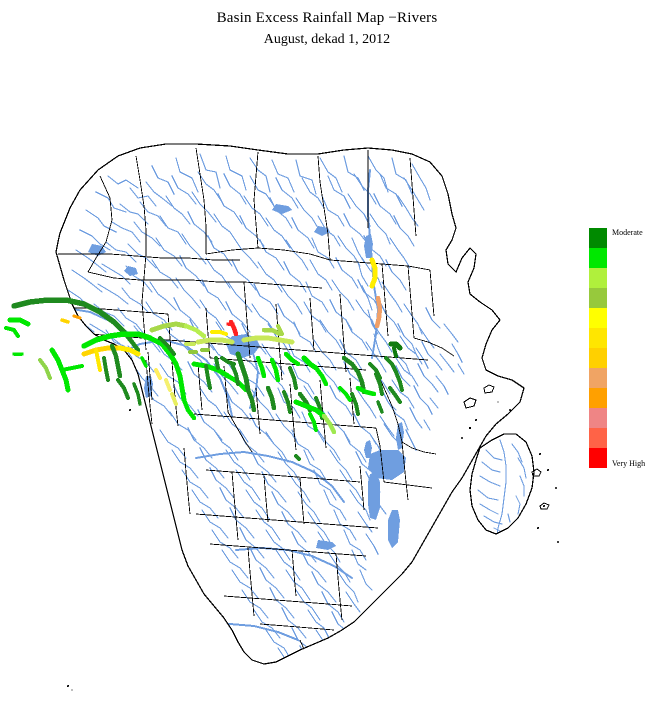  What do you see at coordinates (502, 486) in the screenshot?
I see `madagascar-rivers` at bounding box center [502, 486].